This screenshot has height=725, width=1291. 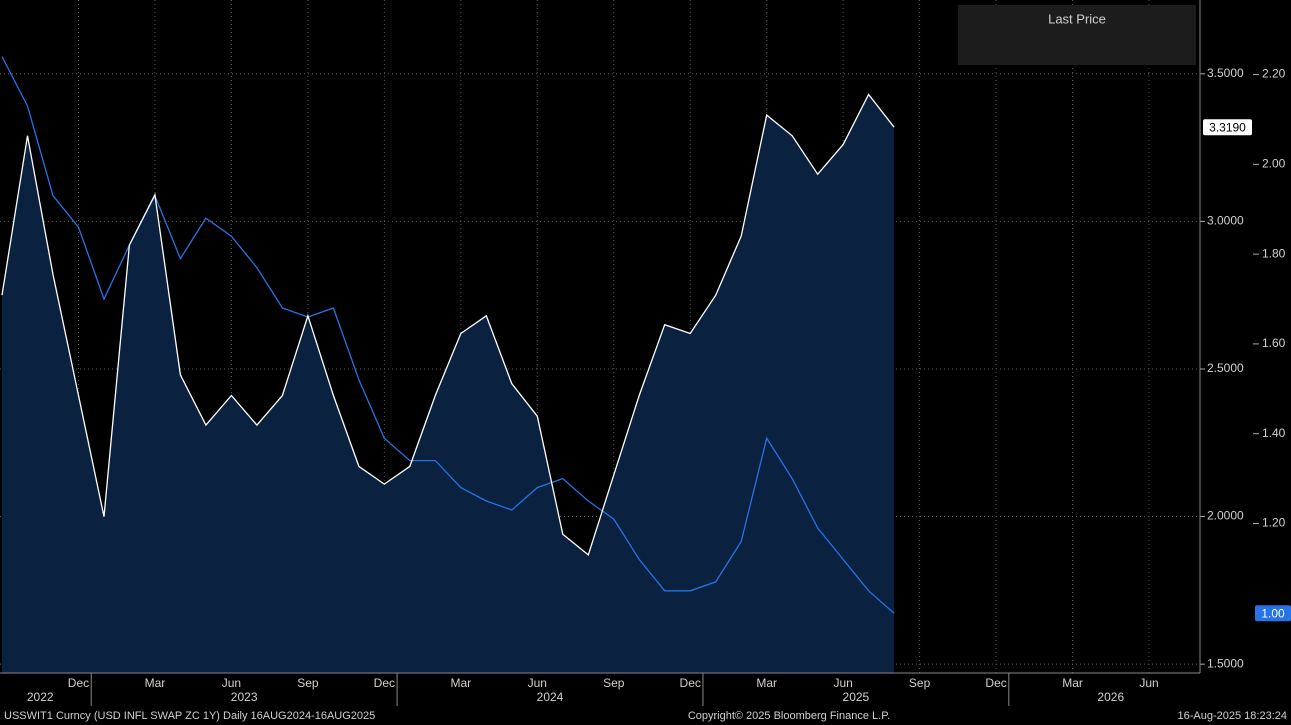 What do you see at coordinates (1274, 253) in the screenshot?
I see `y2-tick-label: 1.80` at bounding box center [1274, 253].